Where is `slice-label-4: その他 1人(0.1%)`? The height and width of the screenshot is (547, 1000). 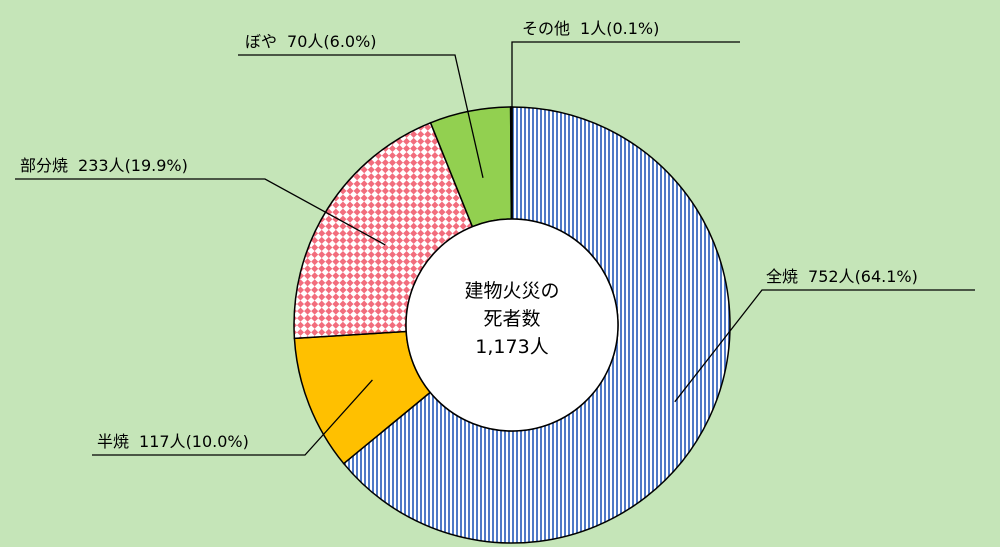
slice-label-4: その他 1人(0.1%) is located at coordinates (590, 28).